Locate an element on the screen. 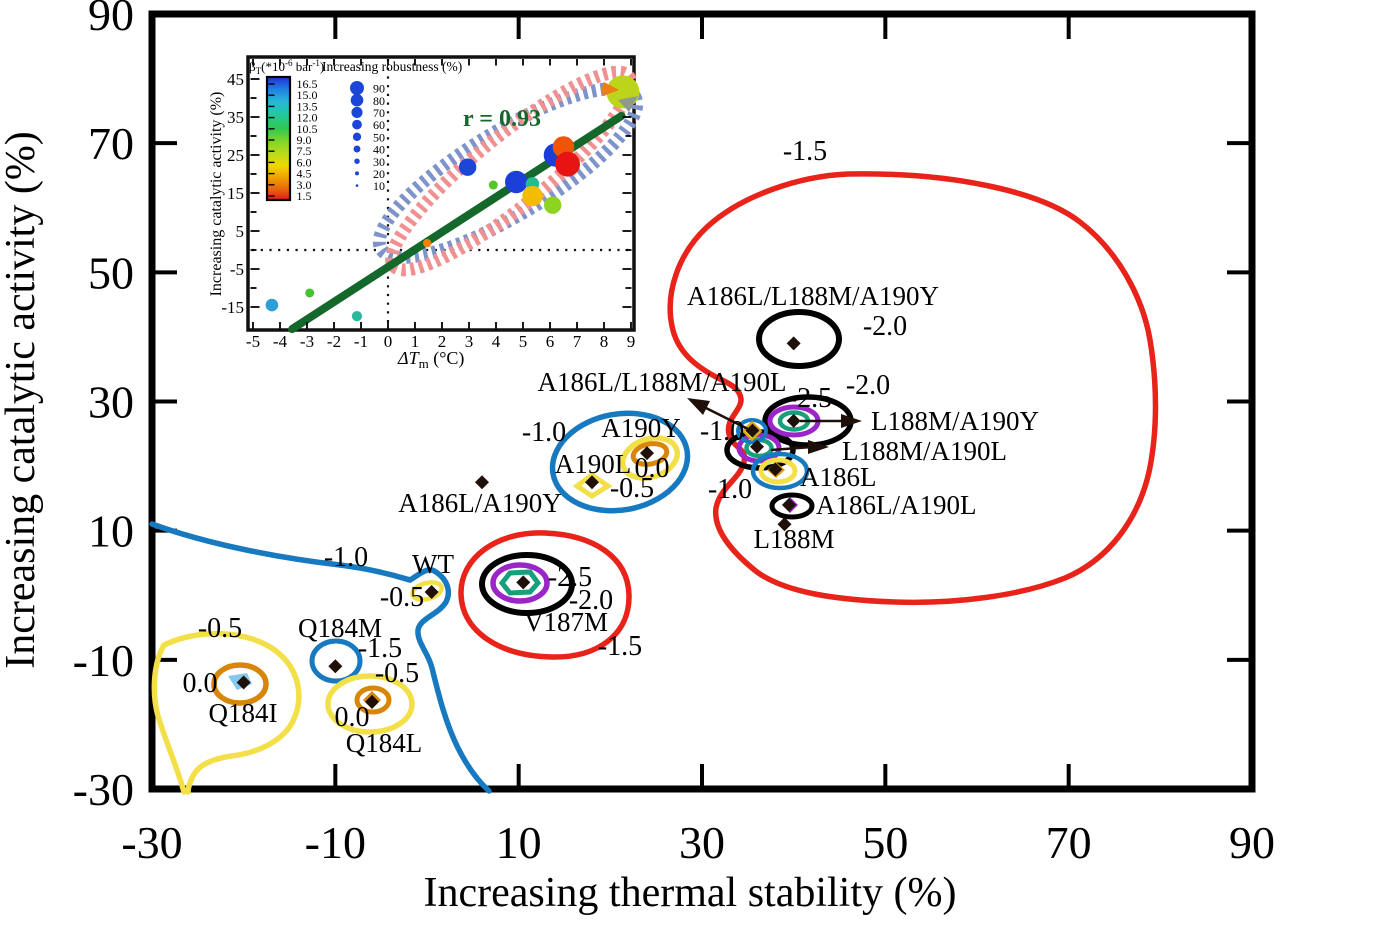 The height and width of the screenshot is (944, 1378). colorbar-title-sup2: -1 is located at coordinates (316, 63).